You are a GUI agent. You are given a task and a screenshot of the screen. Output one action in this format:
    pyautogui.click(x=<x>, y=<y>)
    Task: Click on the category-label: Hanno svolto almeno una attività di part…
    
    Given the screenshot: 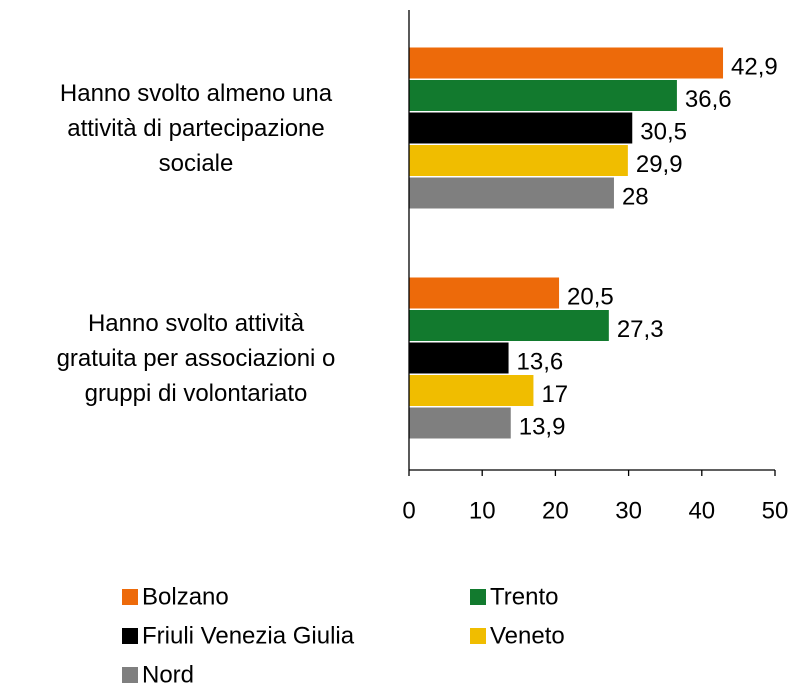 What is the action you would take?
    pyautogui.click(x=196, y=128)
    